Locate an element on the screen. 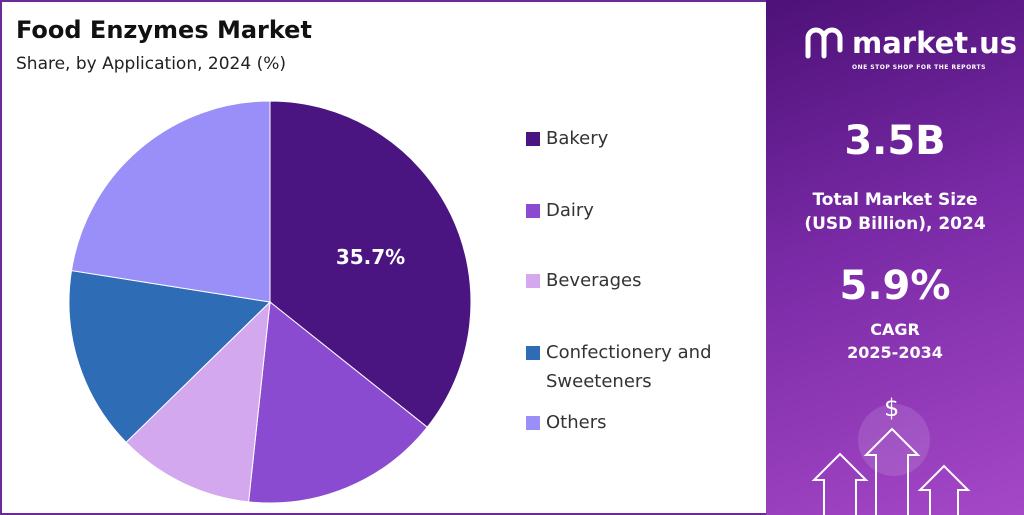 The image size is (1024, 515). legend-item: Others is located at coordinates (566, 422).